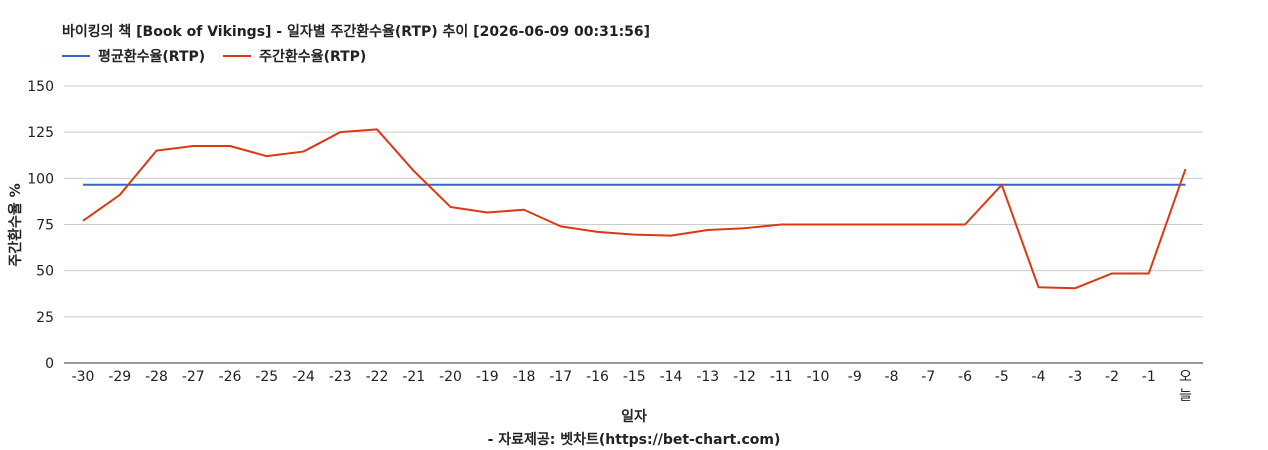  Describe the element at coordinates (744, 377) in the screenshot. I see `x-tick-label: -12` at that location.